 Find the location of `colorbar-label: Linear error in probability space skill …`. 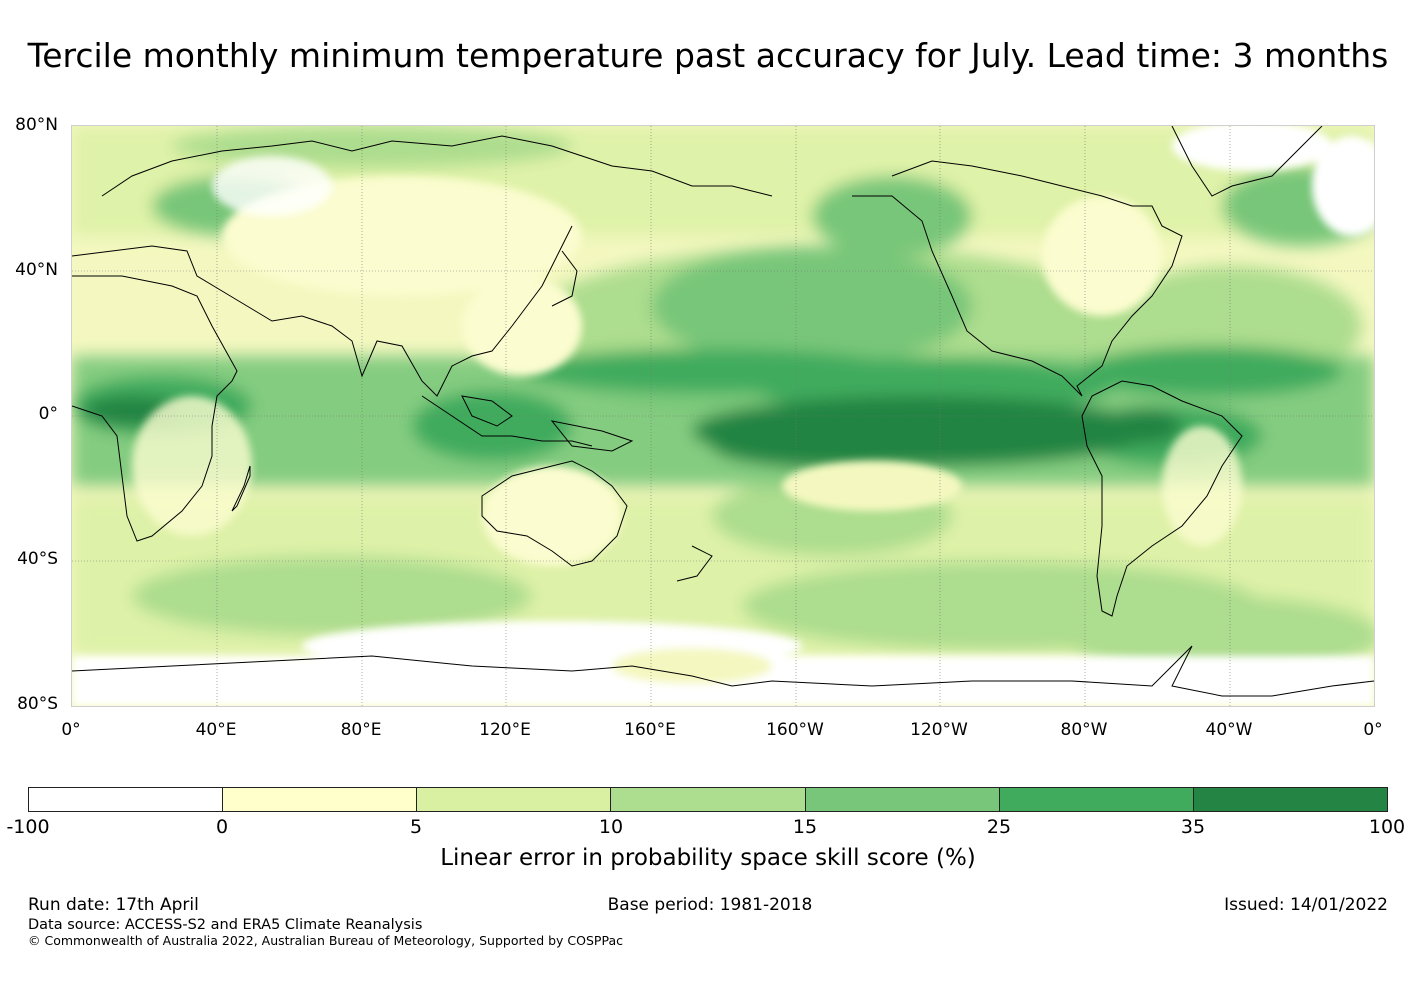

colorbar-label: Linear error in probability space skill … is located at coordinates (708, 858).